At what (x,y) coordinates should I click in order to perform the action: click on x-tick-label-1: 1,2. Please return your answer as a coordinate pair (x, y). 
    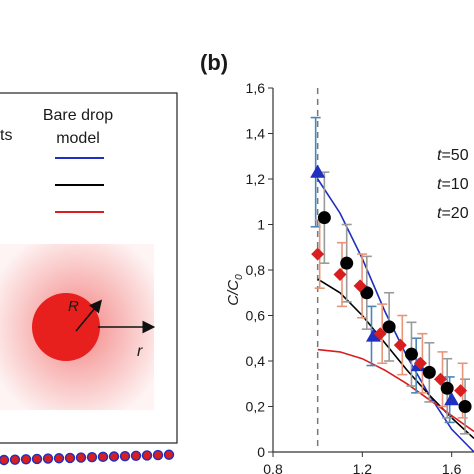
    Looking at the image, I should click on (363, 467).